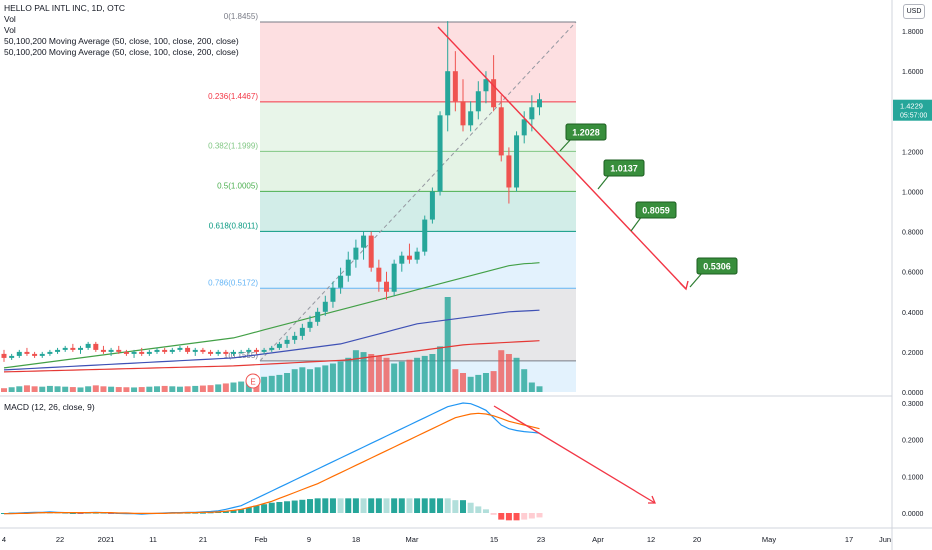 Image resolution: width=932 pixels, height=550 pixels. What do you see at coordinates (849, 539) in the screenshot?
I see `time-tick-label: 17` at bounding box center [849, 539].